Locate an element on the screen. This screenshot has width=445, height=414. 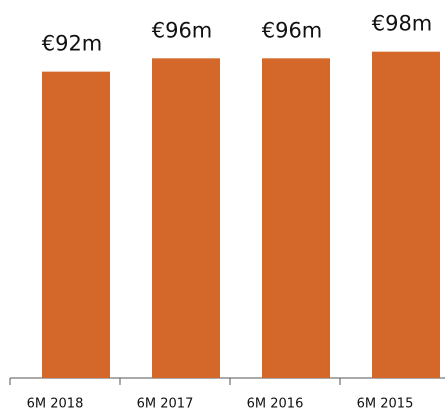
x-tick-label: 6M 2018 is located at coordinates (55, 404).